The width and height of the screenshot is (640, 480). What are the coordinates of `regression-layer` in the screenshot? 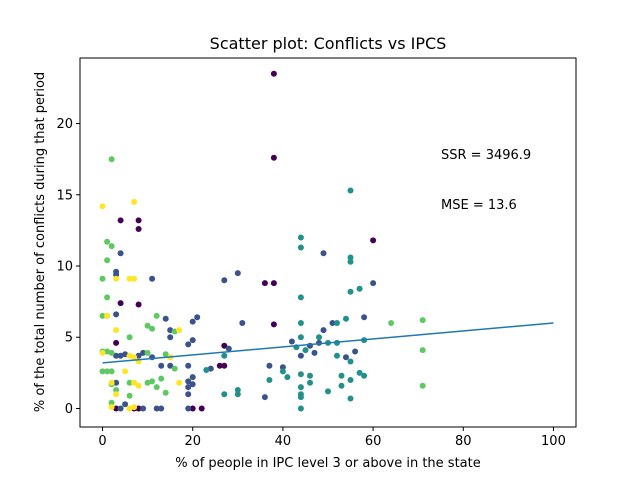 It's located at (328, 343).